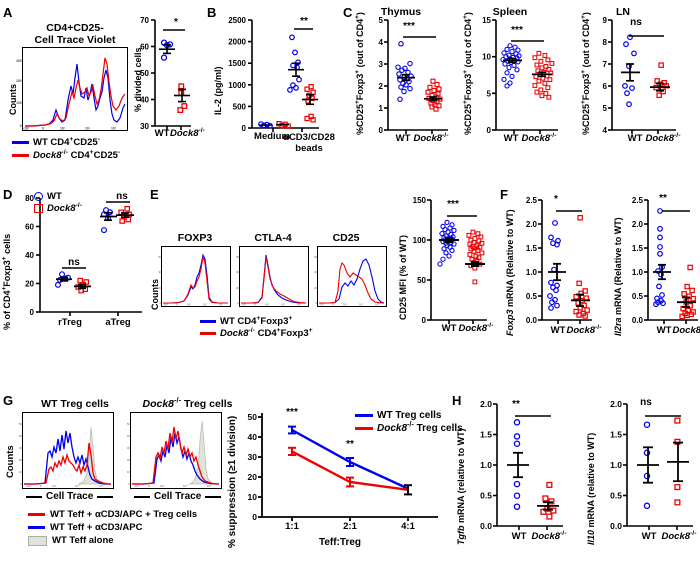  Describe the element at coordinates (176, 22) in the screenshot. I see `panel-a-significance: *` at that location.